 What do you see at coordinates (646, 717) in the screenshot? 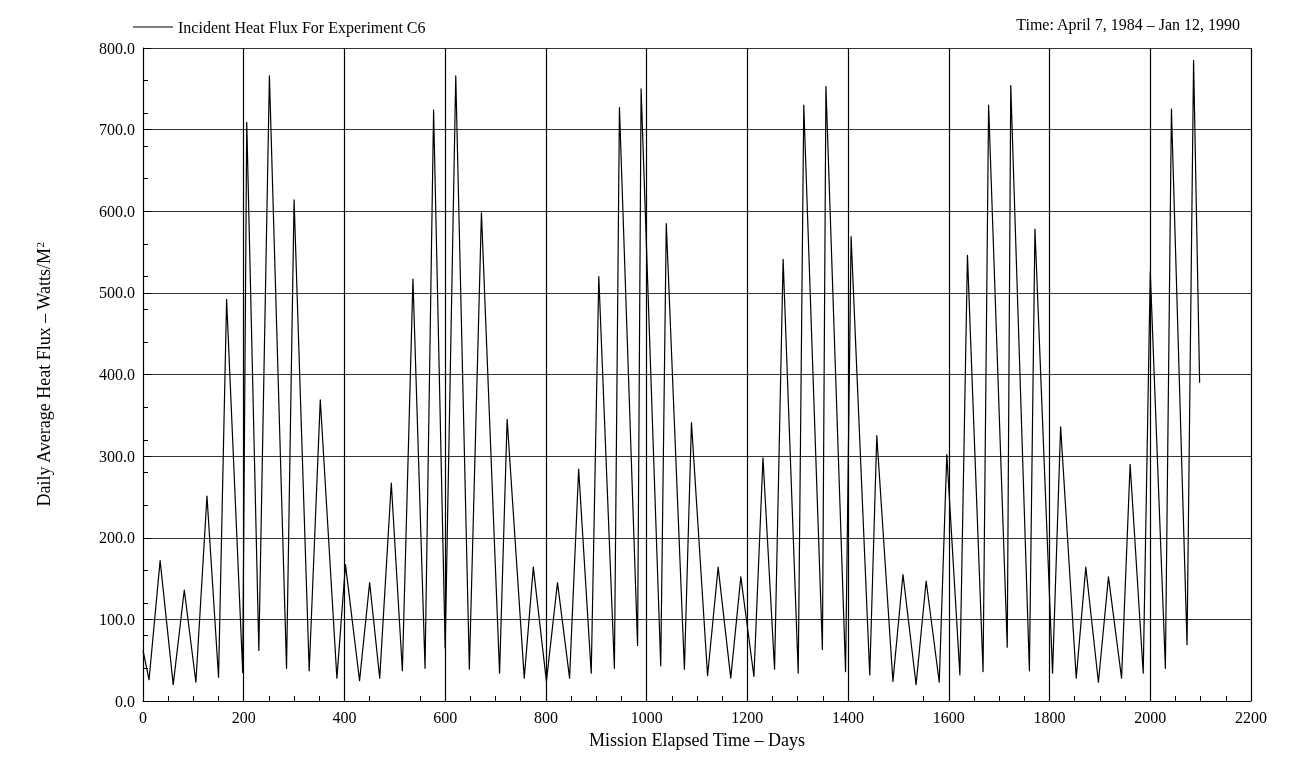
I see `x-tick-label: 1000` at bounding box center [646, 717].